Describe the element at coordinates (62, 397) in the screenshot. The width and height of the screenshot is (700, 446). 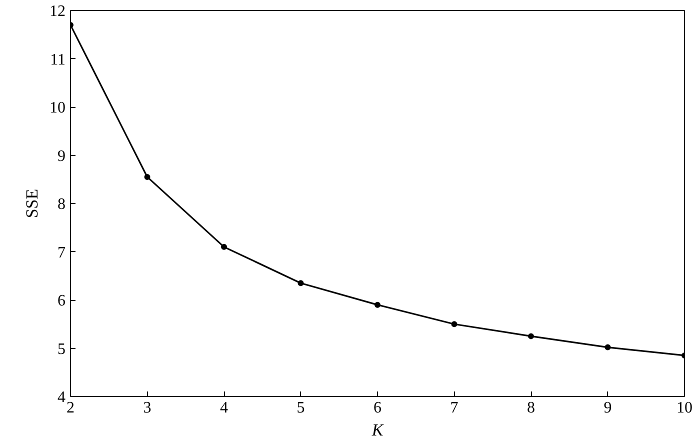
I see `y-tick-label: 4` at that location.